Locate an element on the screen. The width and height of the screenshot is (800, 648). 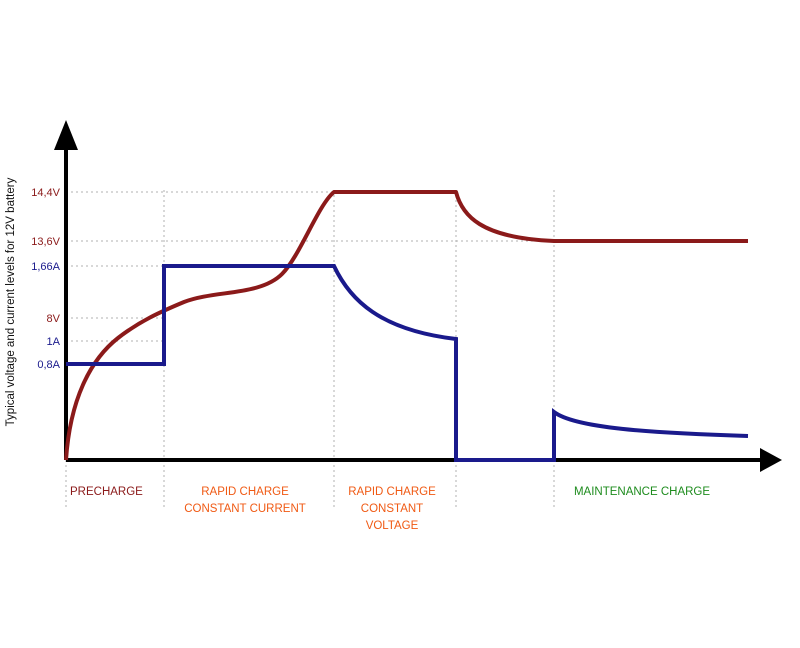
y-tick-label: 1,66A is located at coordinates (45, 267).